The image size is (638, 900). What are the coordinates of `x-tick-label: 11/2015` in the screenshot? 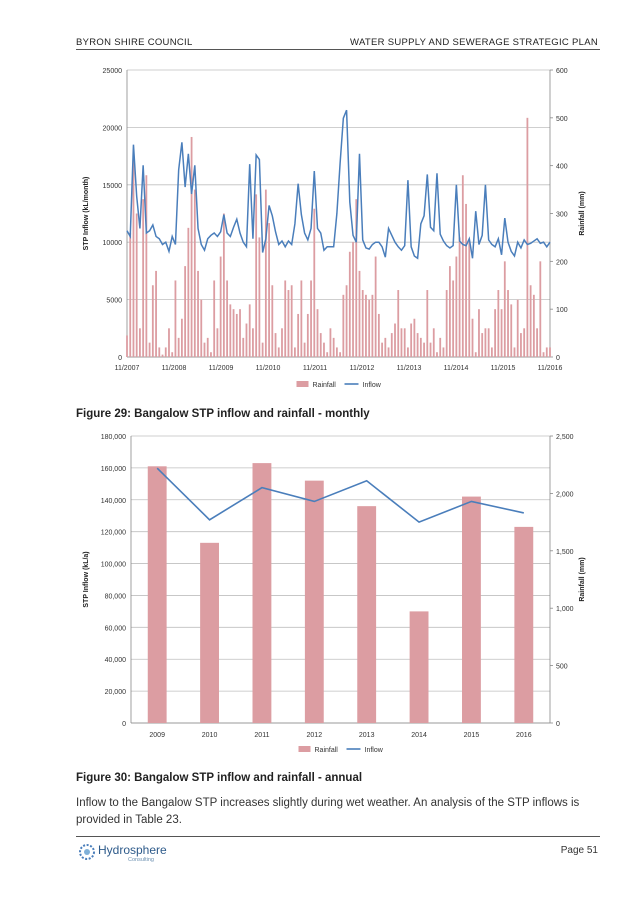 It's located at (503, 368).